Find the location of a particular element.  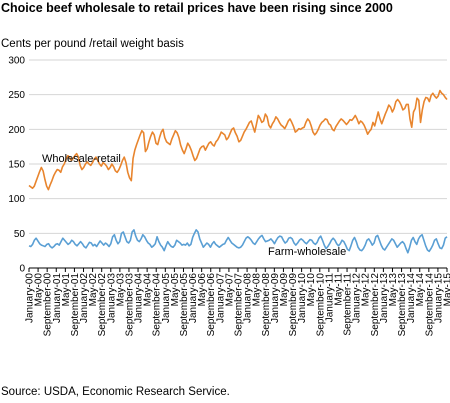

x-tick-label: May-00 is located at coordinates (39, 290).